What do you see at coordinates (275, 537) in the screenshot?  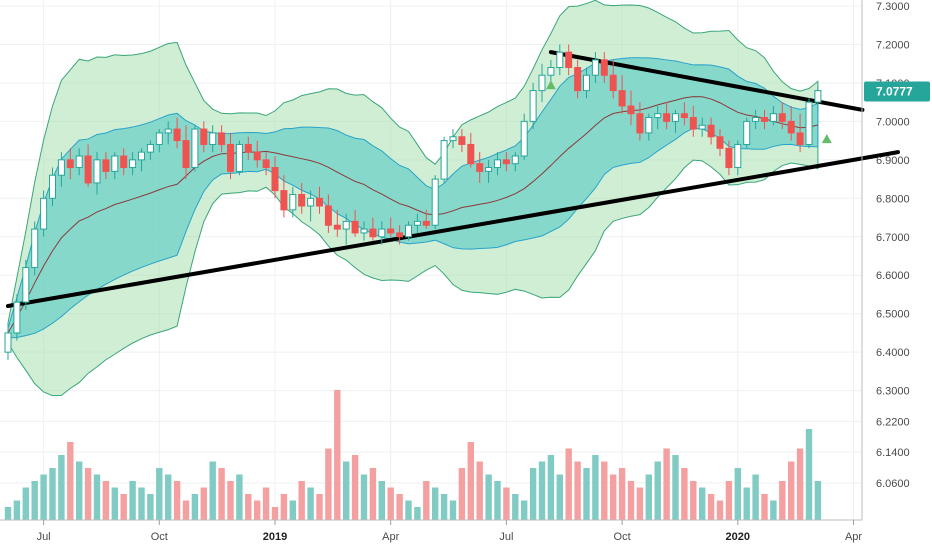 I see `time-tick-label: 2019` at bounding box center [275, 537].